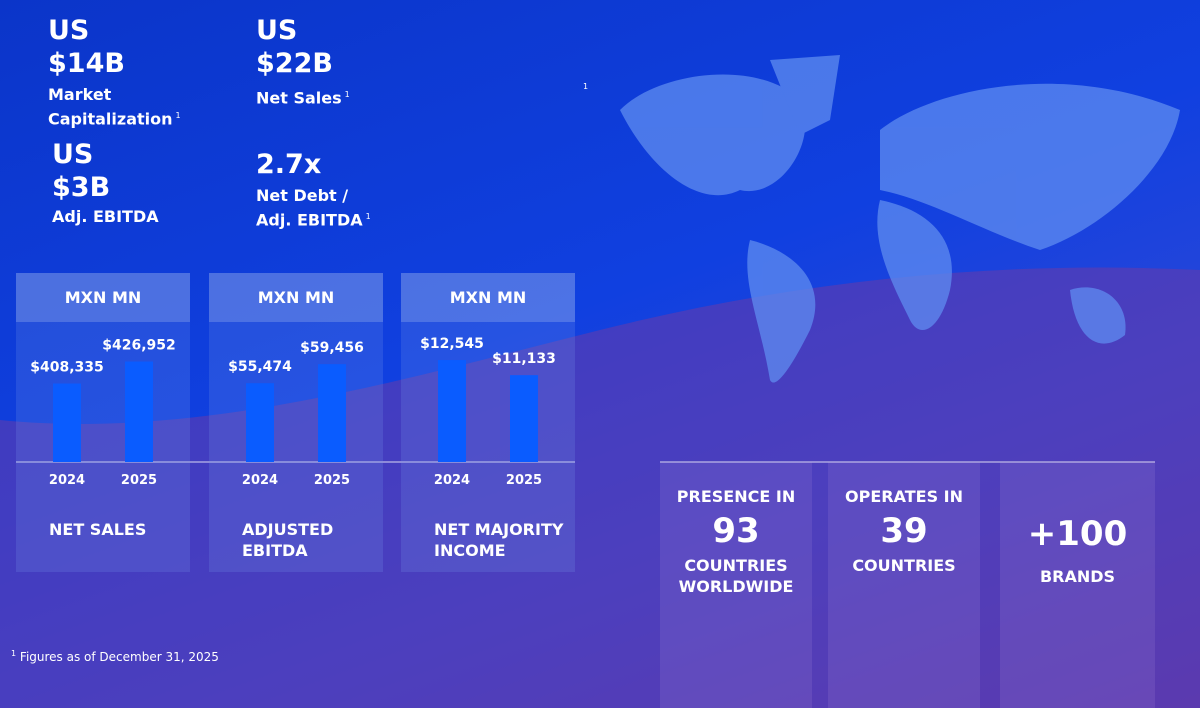 The image size is (1200, 708). I want to click on value-label: $59,456, so click(332, 348).